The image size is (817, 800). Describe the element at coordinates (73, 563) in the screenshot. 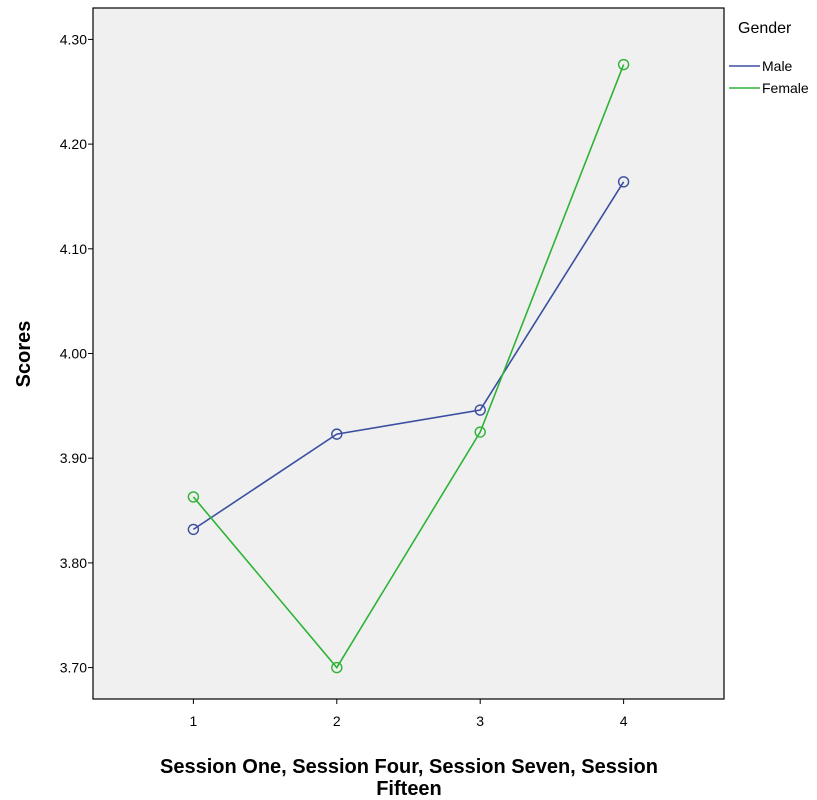

I see `y-tick-label: 3.80` at that location.